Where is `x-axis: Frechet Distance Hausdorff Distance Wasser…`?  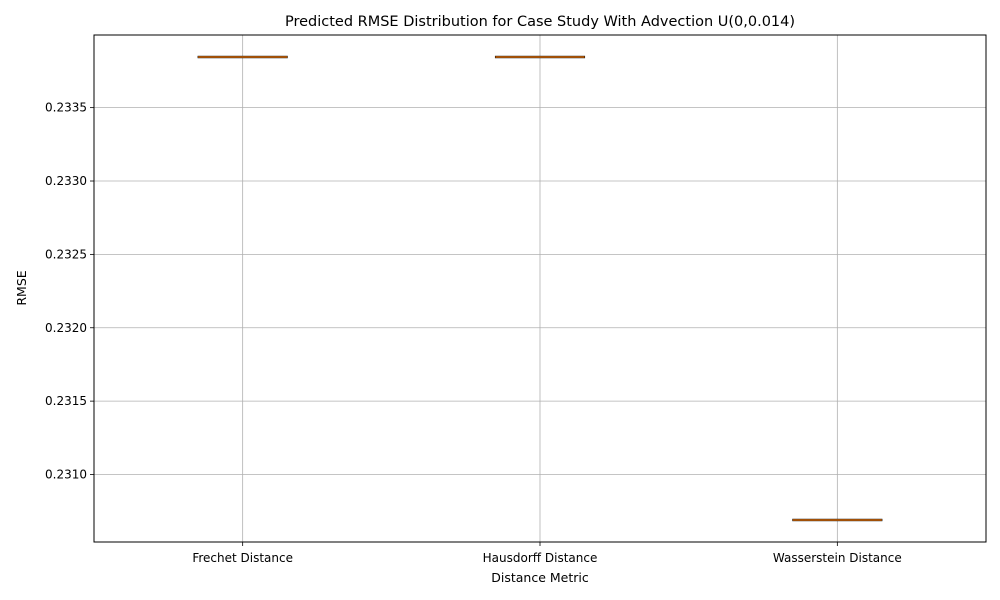
x-axis: Frechet Distance Hausdorff Distance Wasser… is located at coordinates (547, 553).